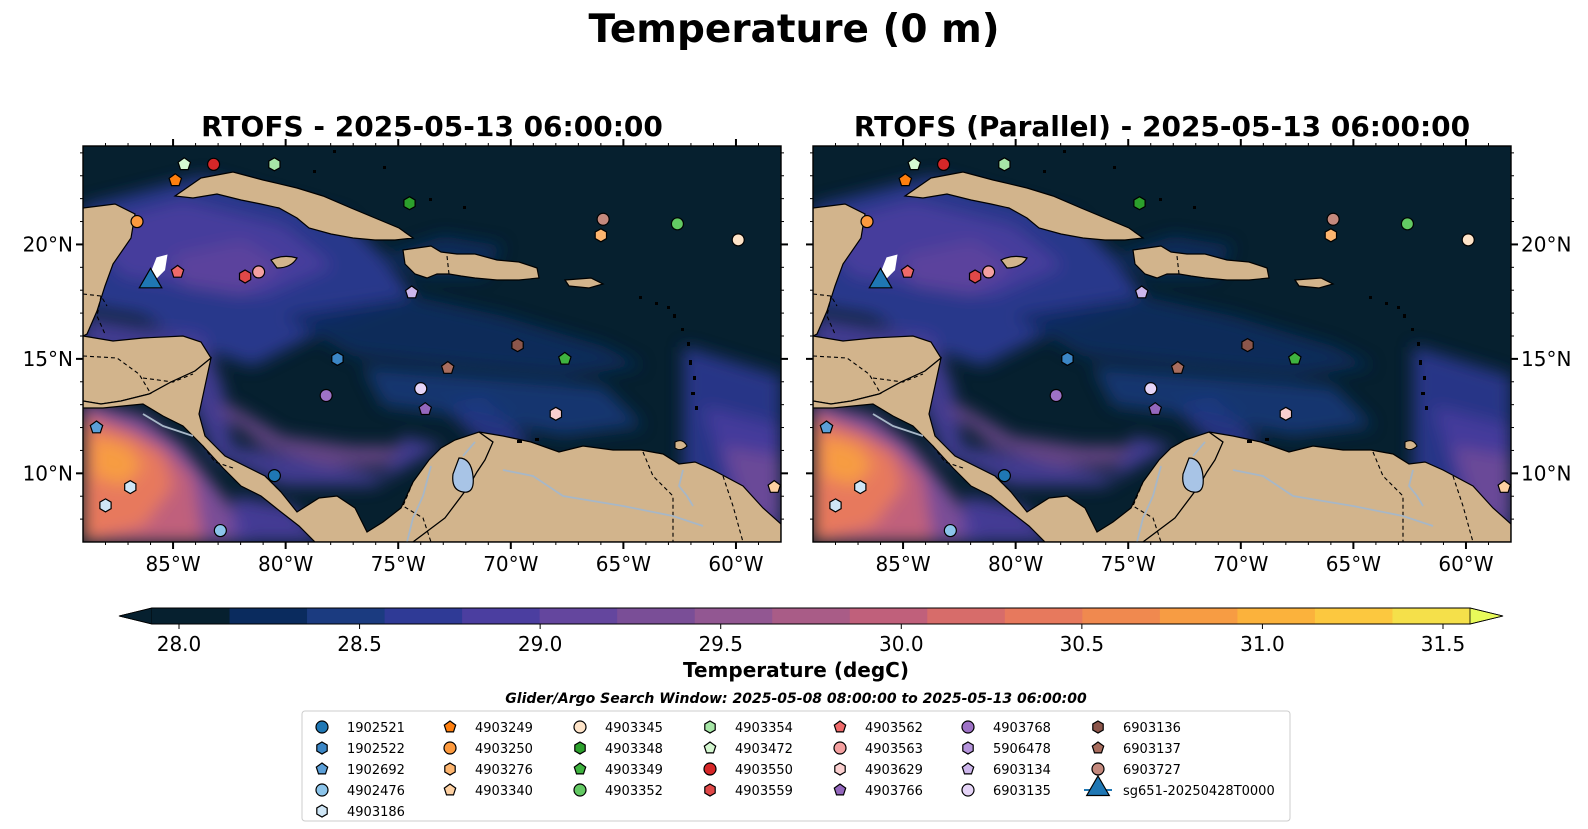 The image size is (1588, 829). I want to click on legend-item-1902522: 1902522, so click(360, 749).